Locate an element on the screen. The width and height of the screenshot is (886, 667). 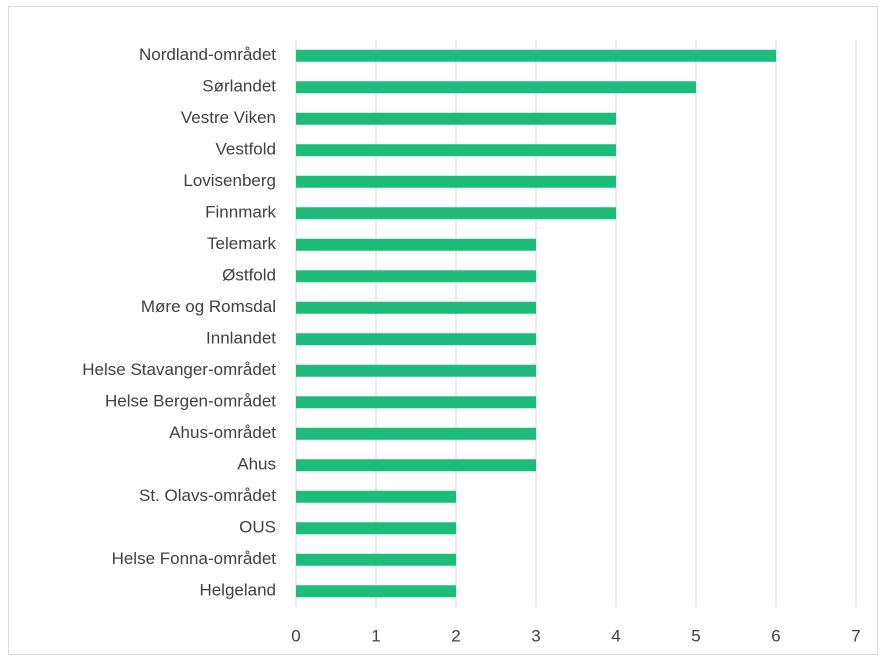
y-tick-label: Vestfold is located at coordinates (246, 149).